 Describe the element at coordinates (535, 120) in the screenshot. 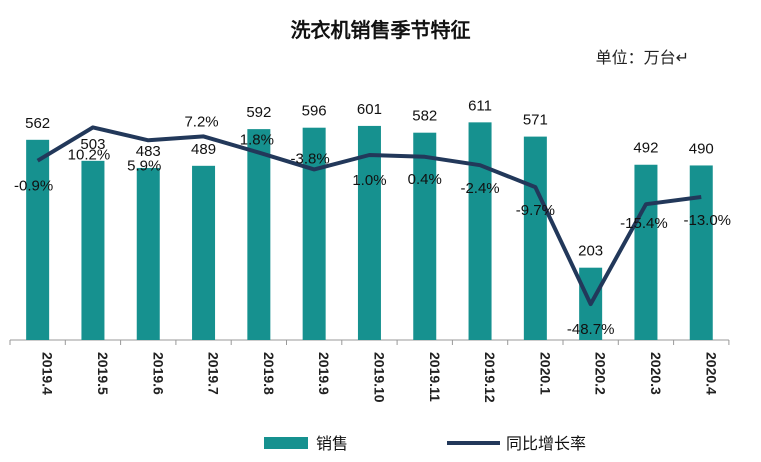

I see `bar-label-2020.1: 571` at that location.